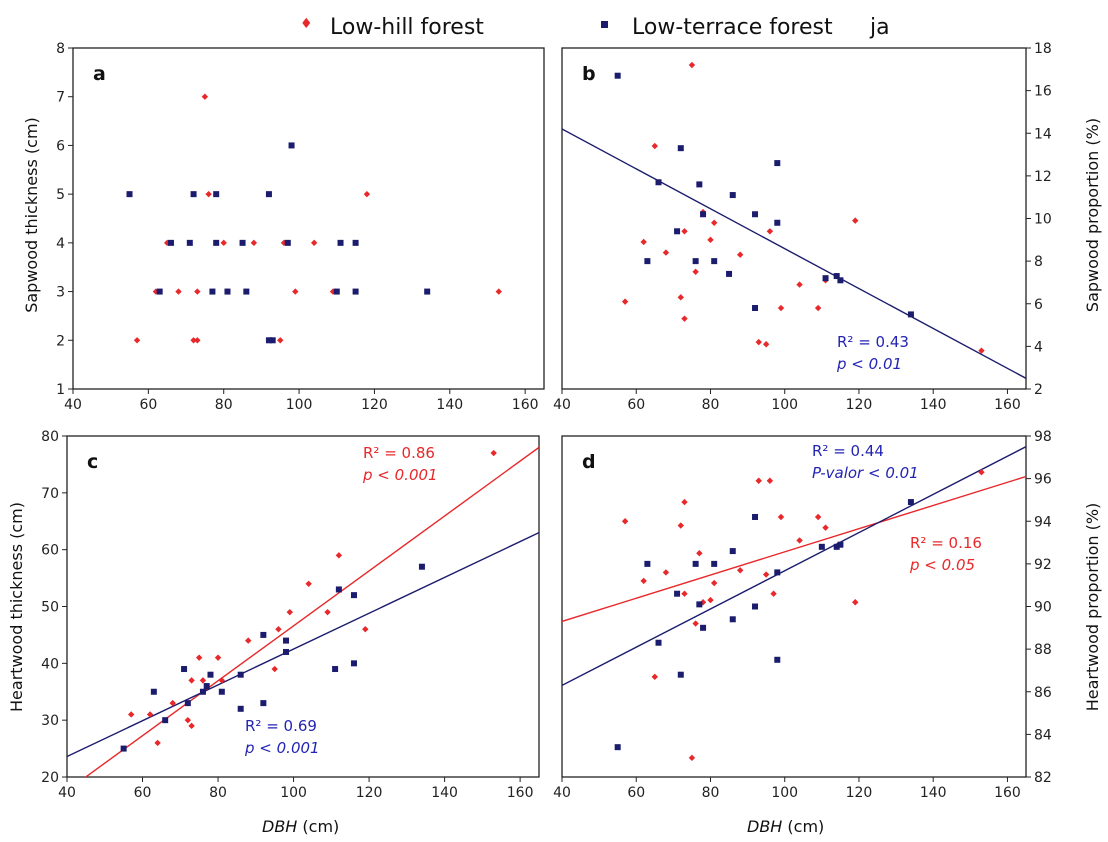 This screenshot has height=842, width=1108. Describe the element at coordinates (400, 475) in the screenshot. I see `stat-p-c: p < 0.001` at that location.